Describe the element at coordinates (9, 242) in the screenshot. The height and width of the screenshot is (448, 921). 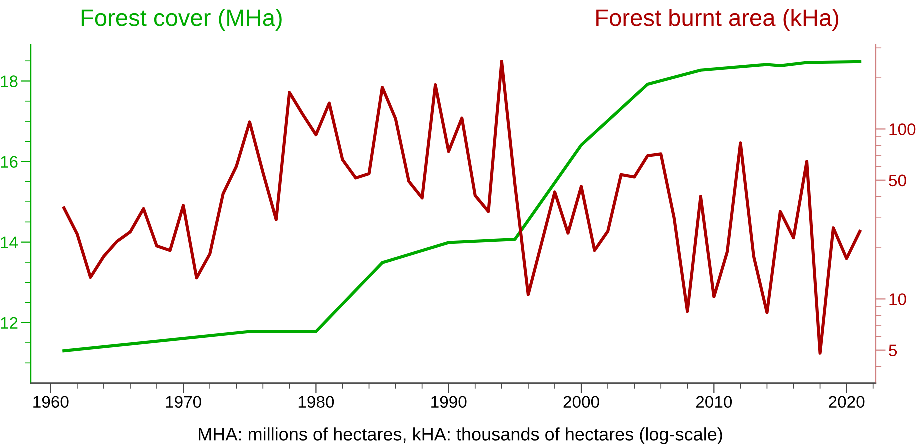
I see `y-tick-label: 14` at that location.